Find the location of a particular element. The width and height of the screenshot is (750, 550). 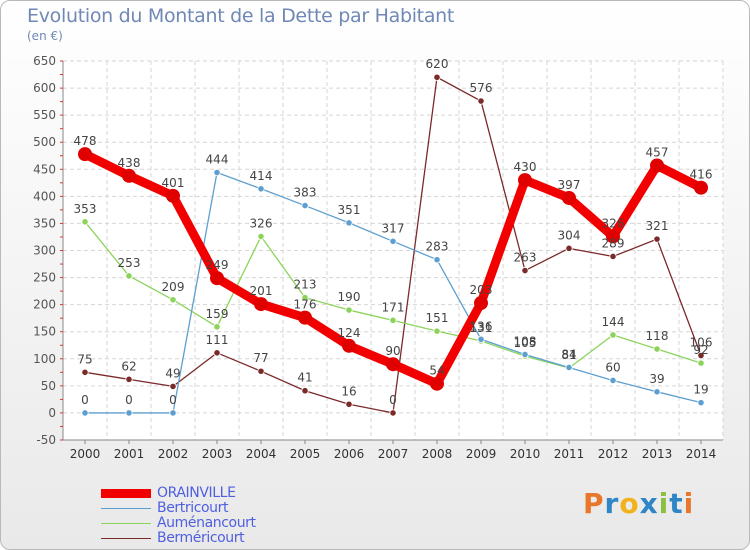

data-label-2: 213 is located at coordinates (305, 285).